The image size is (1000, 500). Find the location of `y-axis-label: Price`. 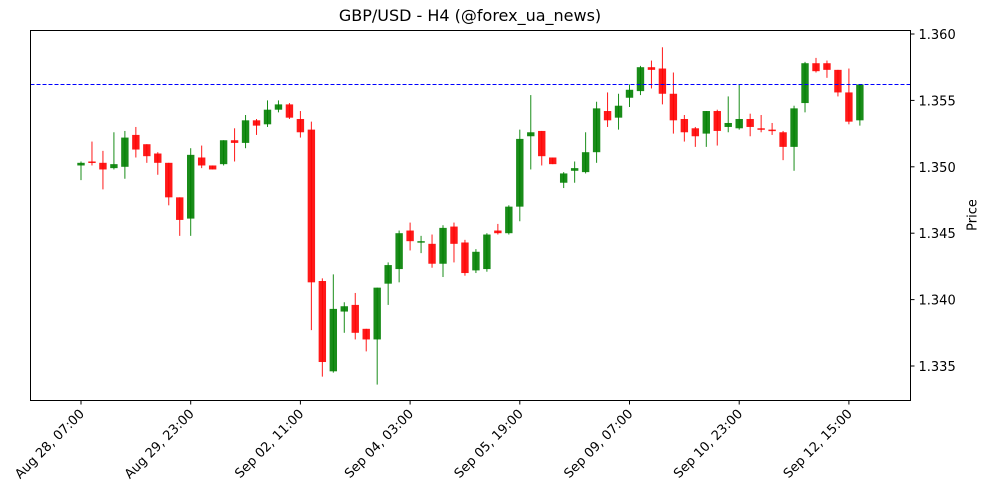

y-axis-label: Price is located at coordinates (973, 215).